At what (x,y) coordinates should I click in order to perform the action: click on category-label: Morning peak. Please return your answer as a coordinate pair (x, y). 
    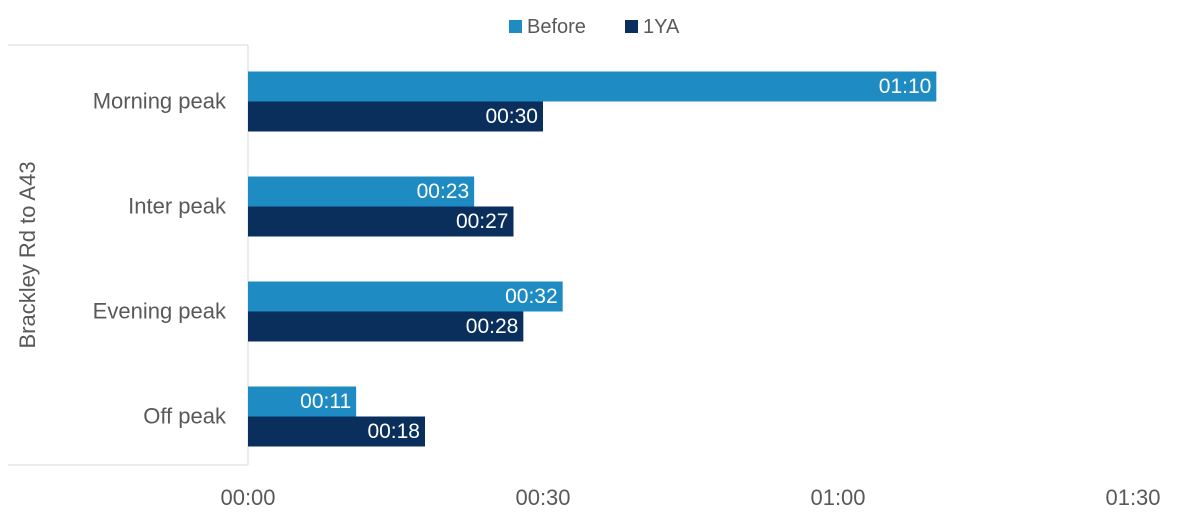
    Looking at the image, I should click on (160, 100).